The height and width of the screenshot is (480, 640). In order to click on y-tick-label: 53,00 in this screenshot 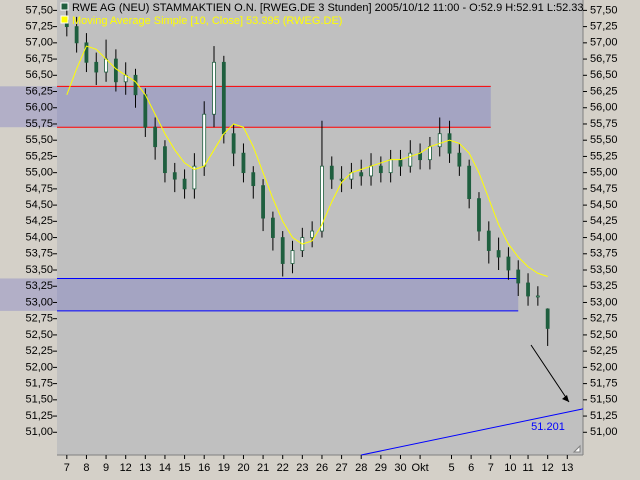, I will do `click(604, 302)`.